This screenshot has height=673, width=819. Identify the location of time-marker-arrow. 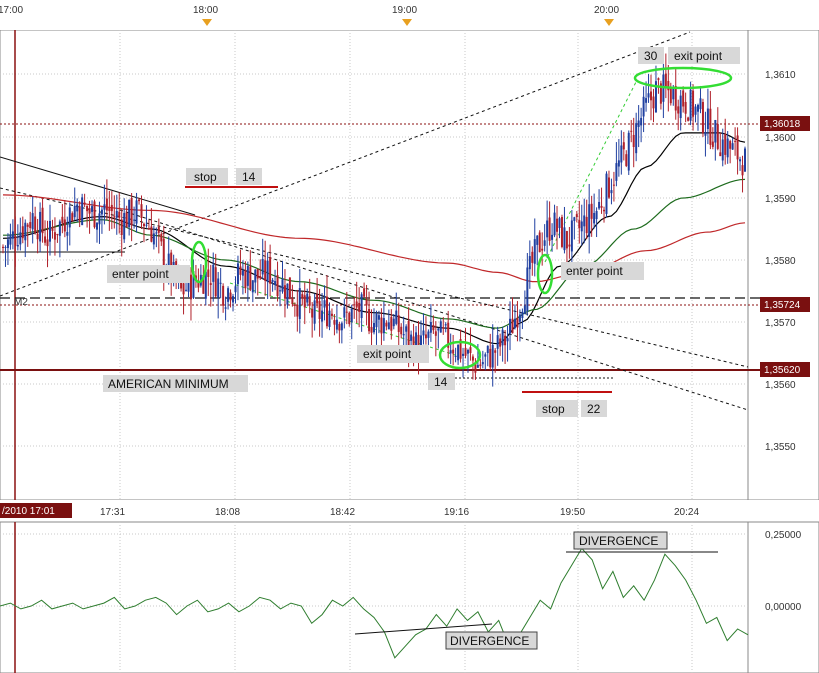
(609, 22).